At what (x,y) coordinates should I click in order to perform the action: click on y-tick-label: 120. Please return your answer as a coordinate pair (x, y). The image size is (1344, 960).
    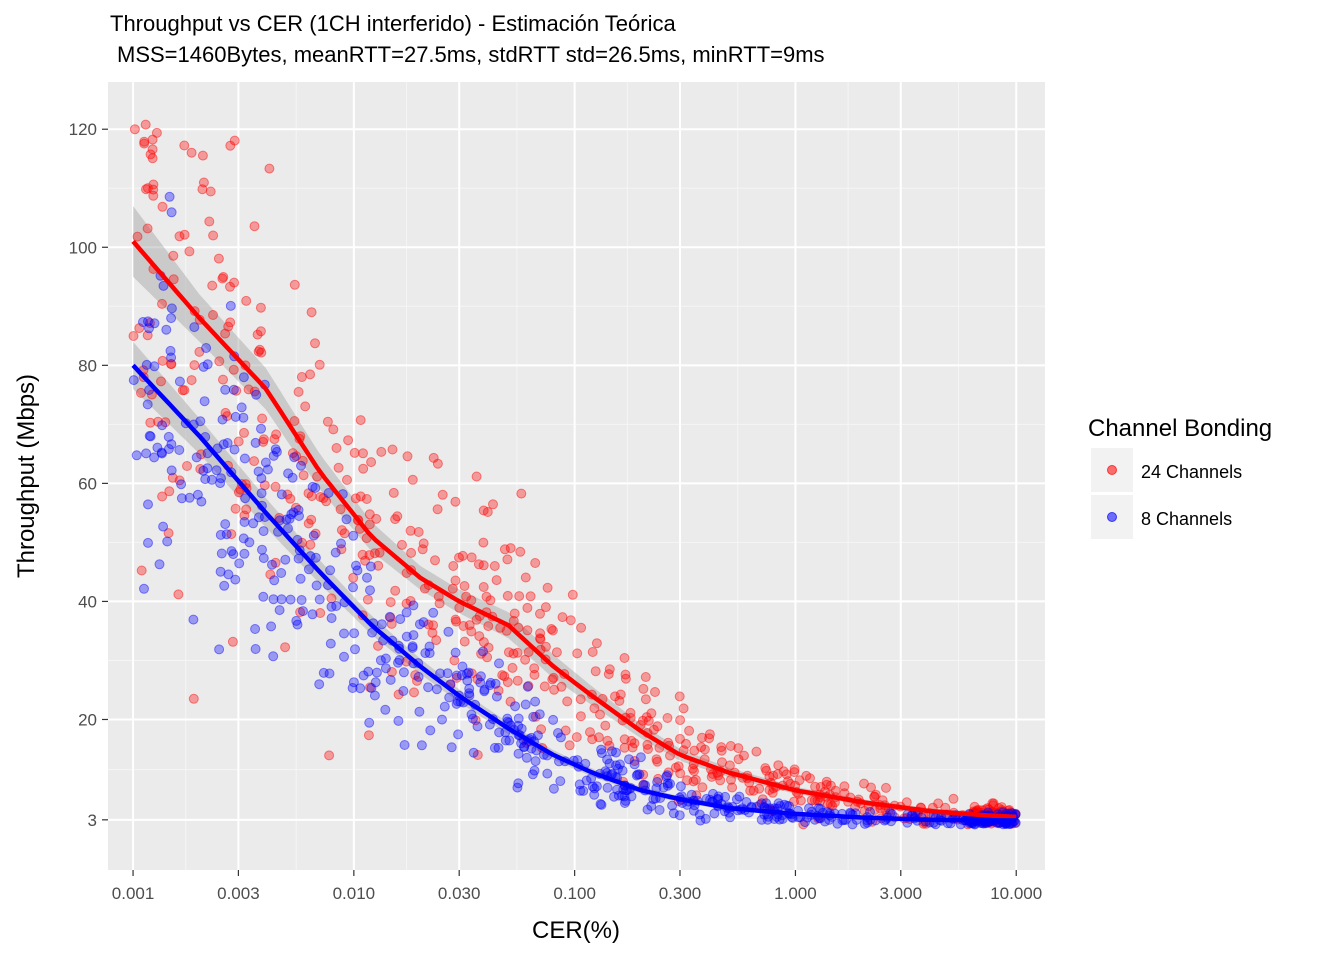
    Looking at the image, I should click on (83, 129).